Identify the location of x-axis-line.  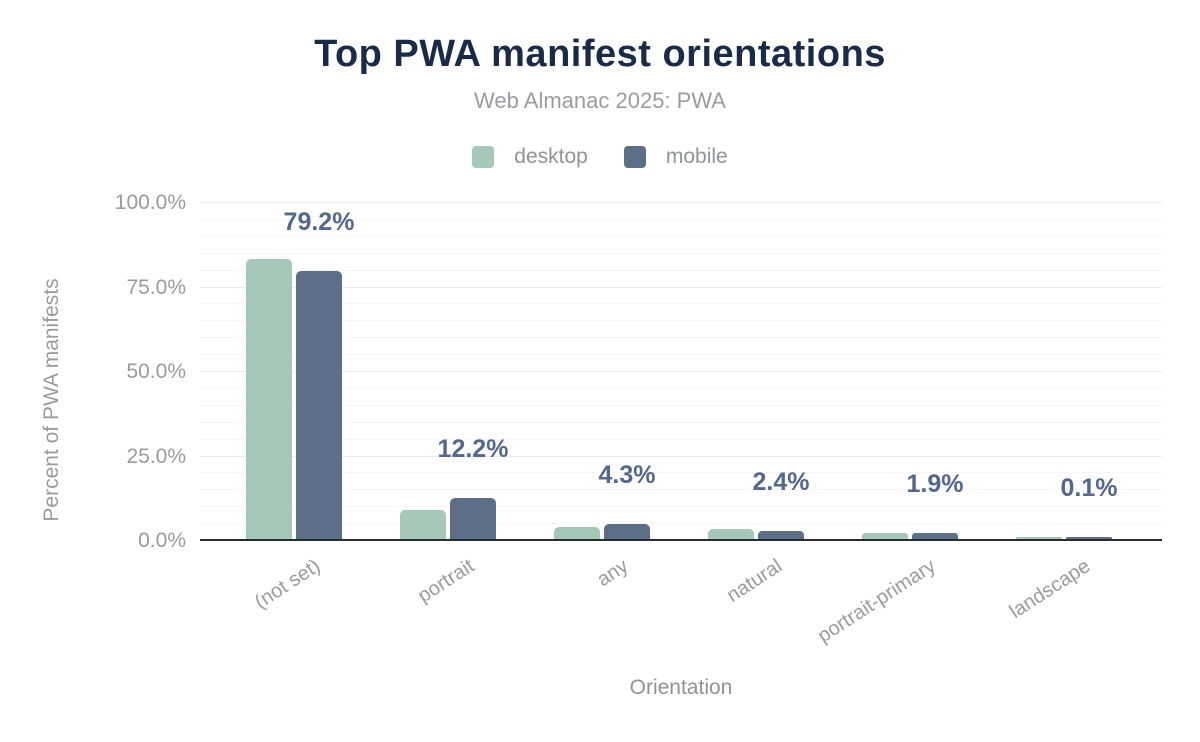
(681, 540).